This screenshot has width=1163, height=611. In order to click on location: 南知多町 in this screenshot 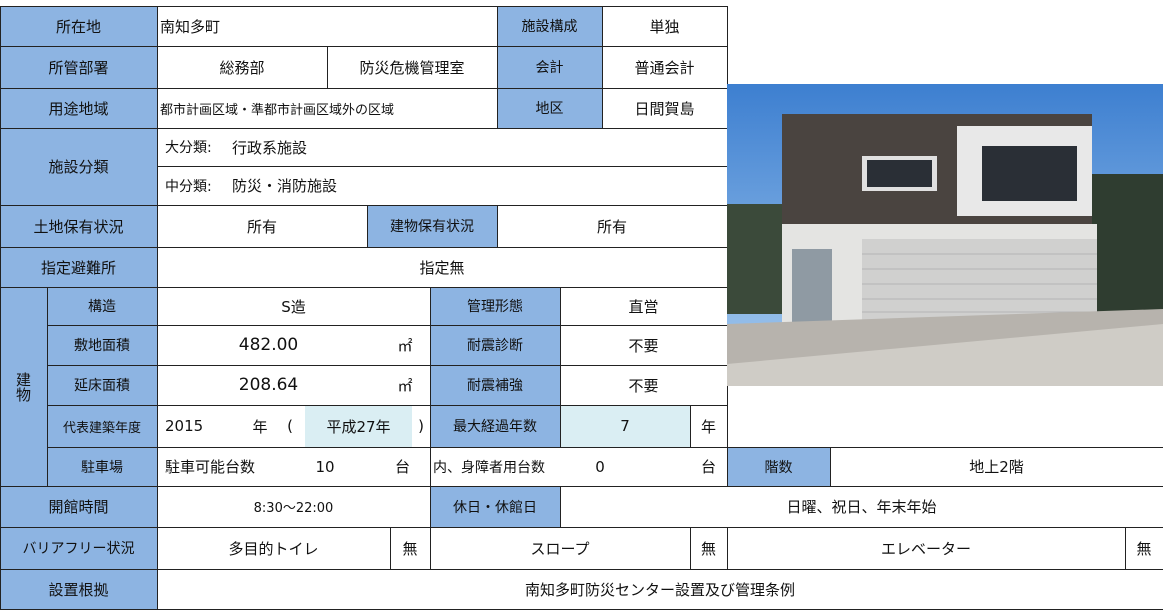, I will do `click(190, 26)`.